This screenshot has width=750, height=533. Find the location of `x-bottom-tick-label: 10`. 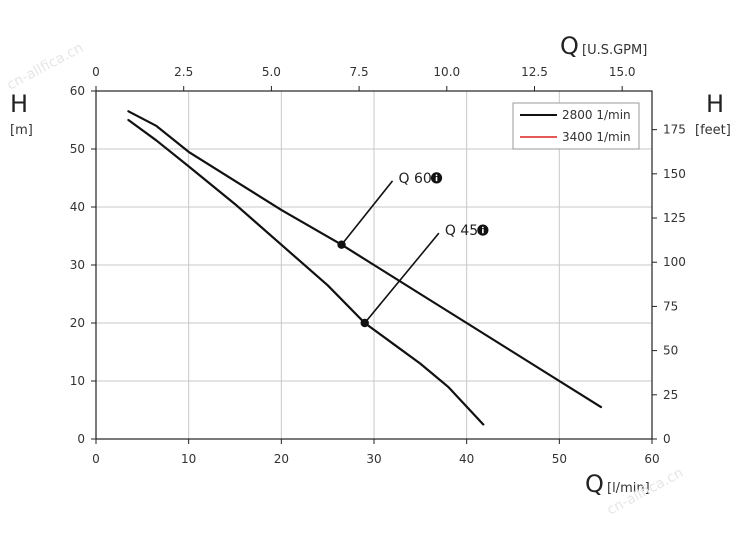

x-bottom-tick-label: 10 is located at coordinates (188, 459).